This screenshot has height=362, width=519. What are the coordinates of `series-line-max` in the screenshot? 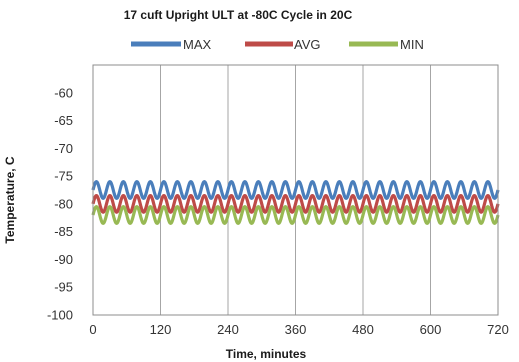 It's located at (295, 190).